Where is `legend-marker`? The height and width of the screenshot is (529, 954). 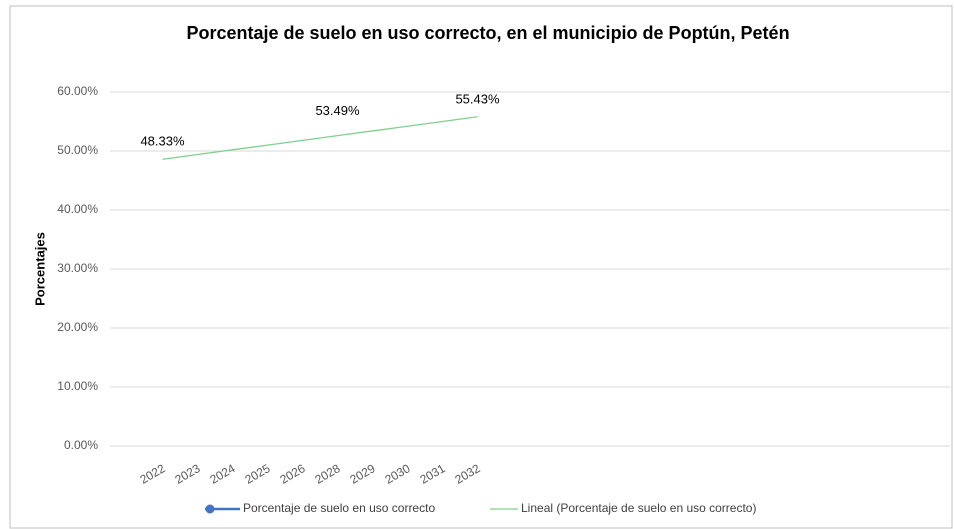 legend-marker is located at coordinates (210, 509).